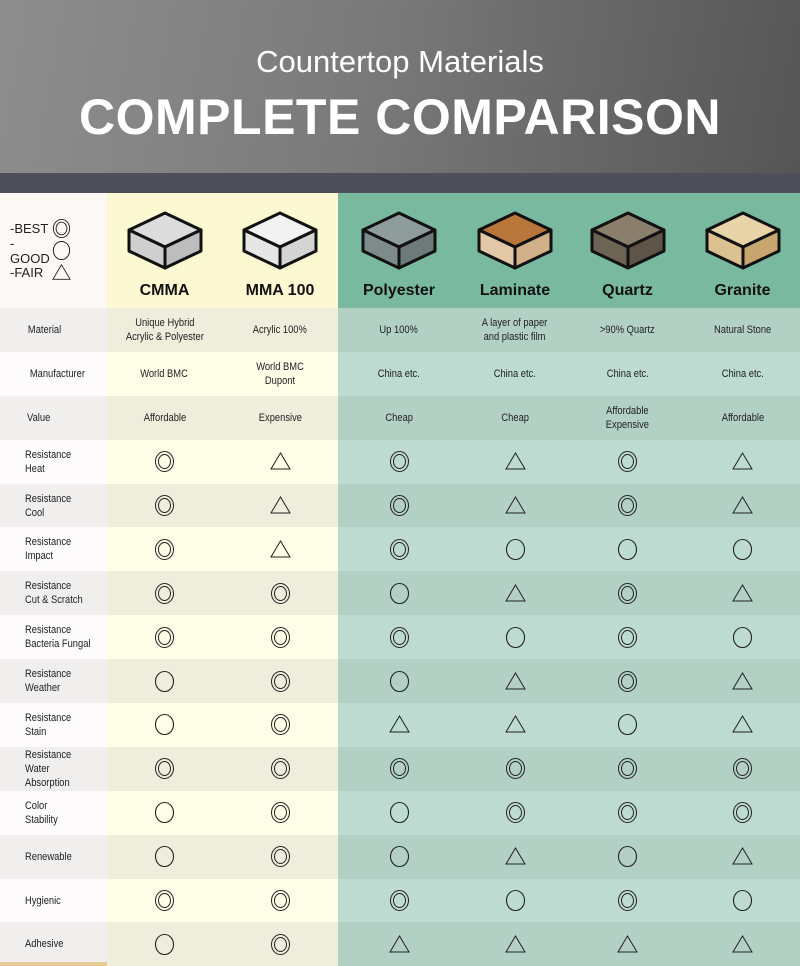 The image size is (800, 966). I want to click on legend-label: -GOOD, so click(30, 250).